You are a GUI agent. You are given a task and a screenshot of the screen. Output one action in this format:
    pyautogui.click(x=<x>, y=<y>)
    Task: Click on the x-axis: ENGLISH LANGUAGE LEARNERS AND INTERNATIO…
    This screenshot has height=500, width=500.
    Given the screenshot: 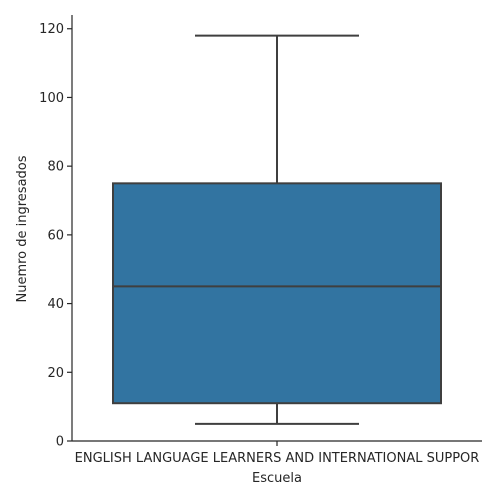 What is the action you would take?
    pyautogui.click(x=277, y=453)
    